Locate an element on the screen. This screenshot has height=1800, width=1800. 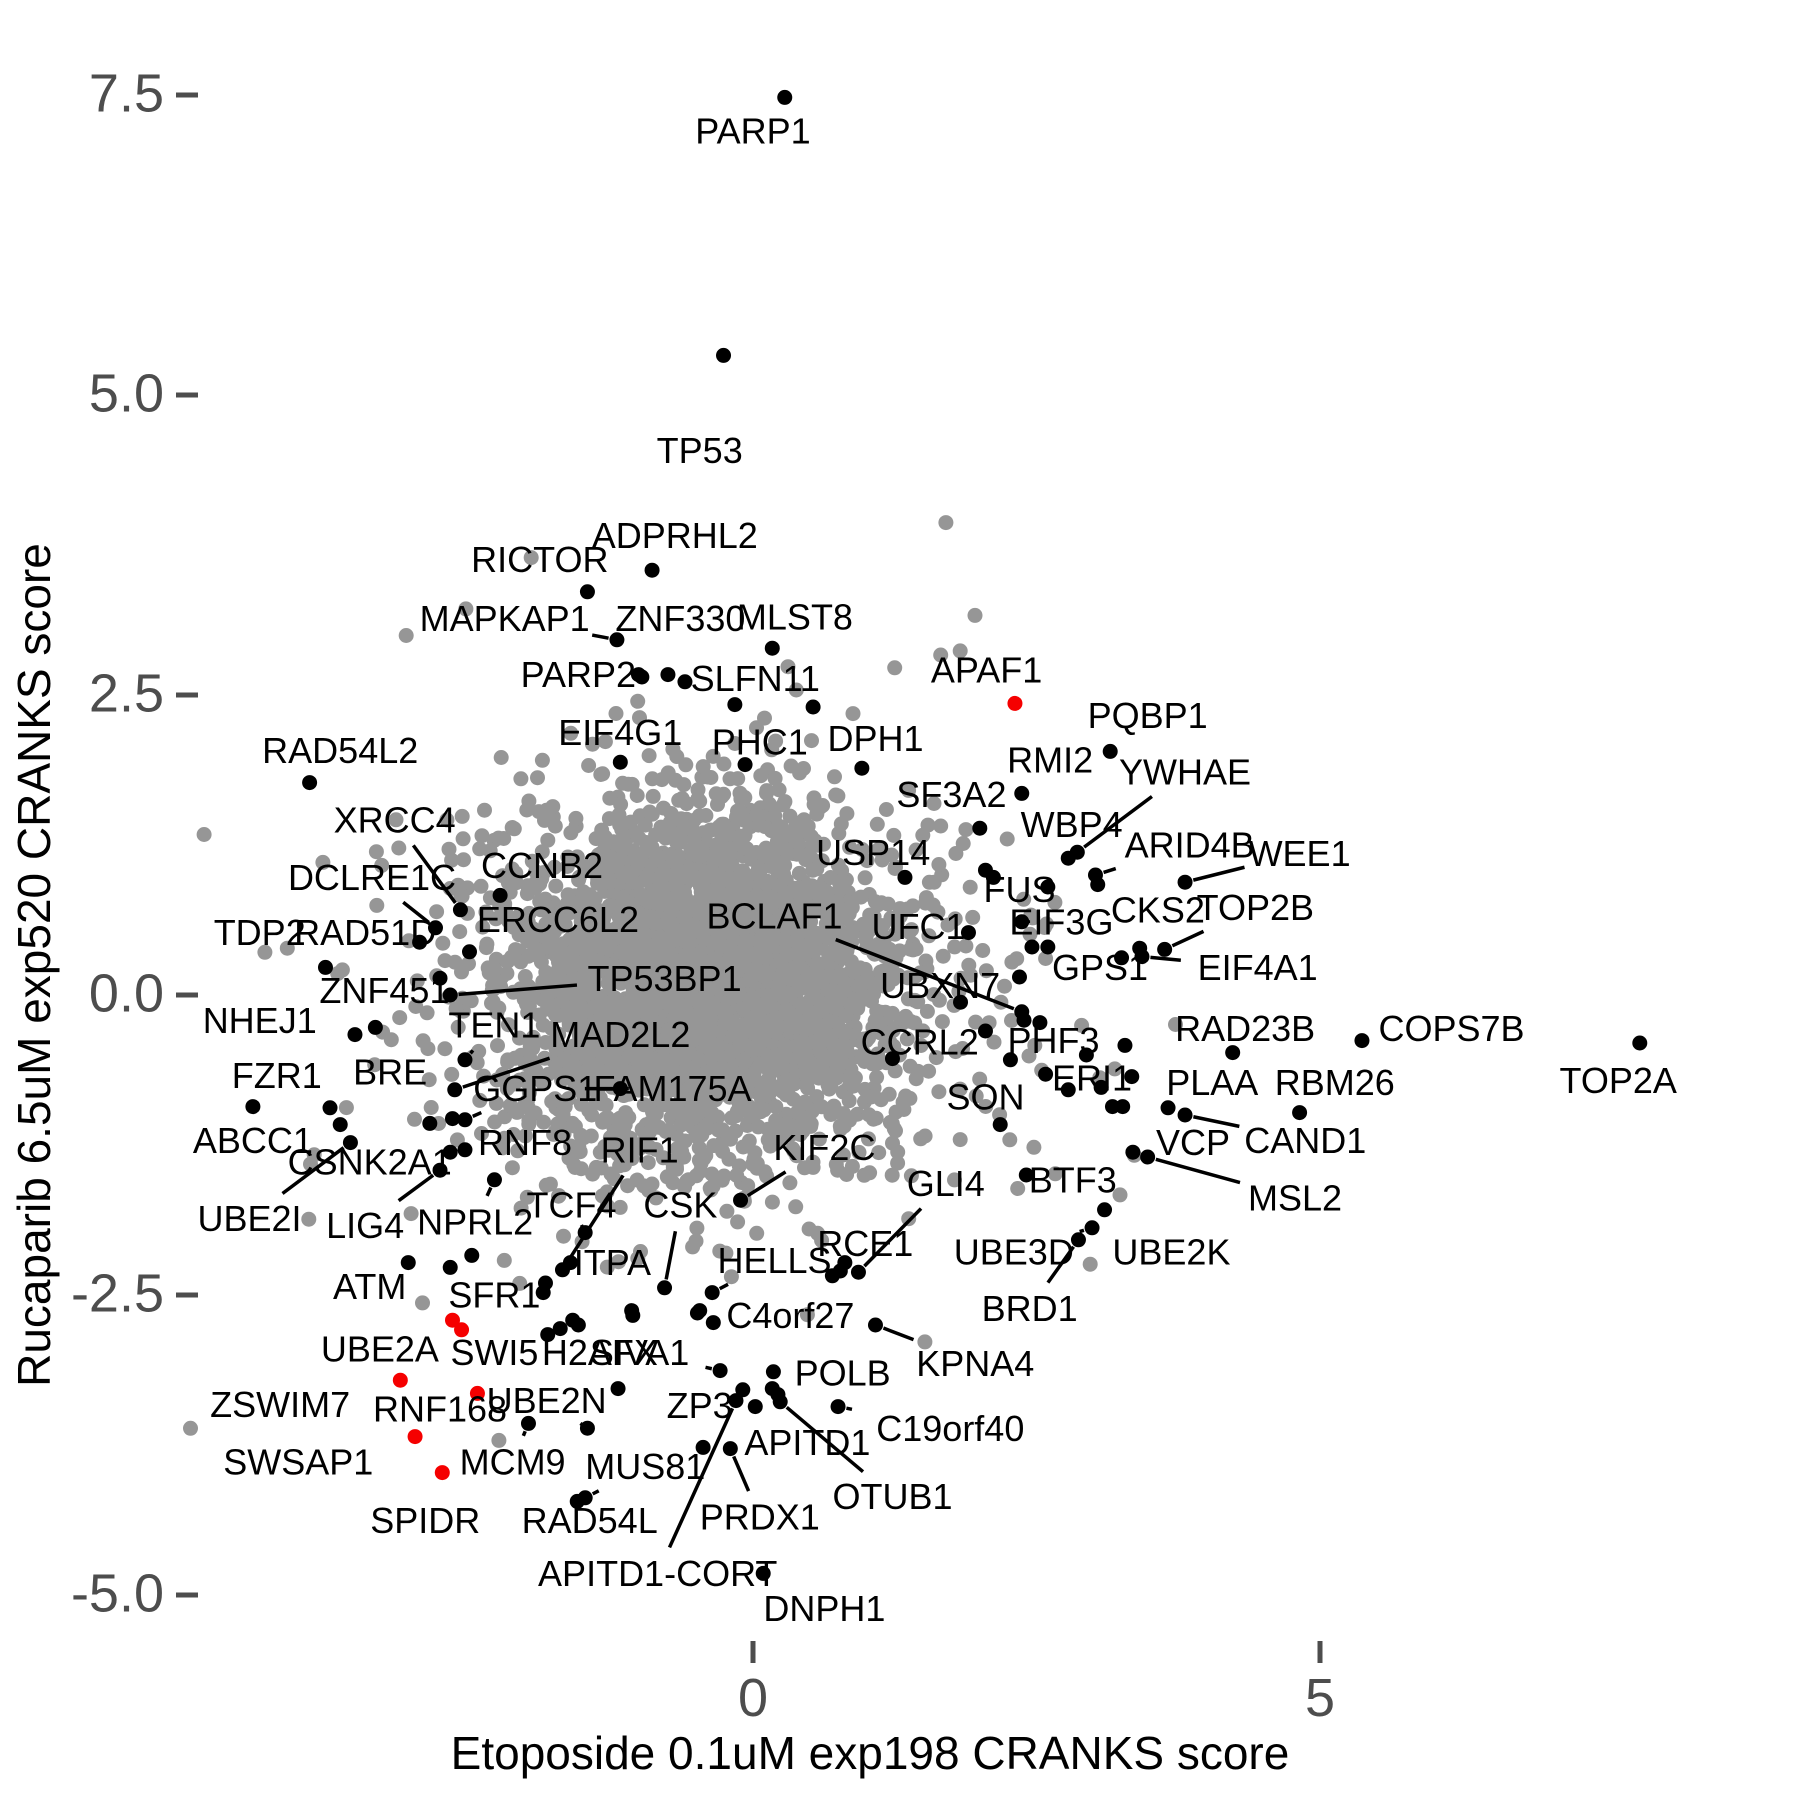
point-CAND1 is located at coordinates (1185, 1115).